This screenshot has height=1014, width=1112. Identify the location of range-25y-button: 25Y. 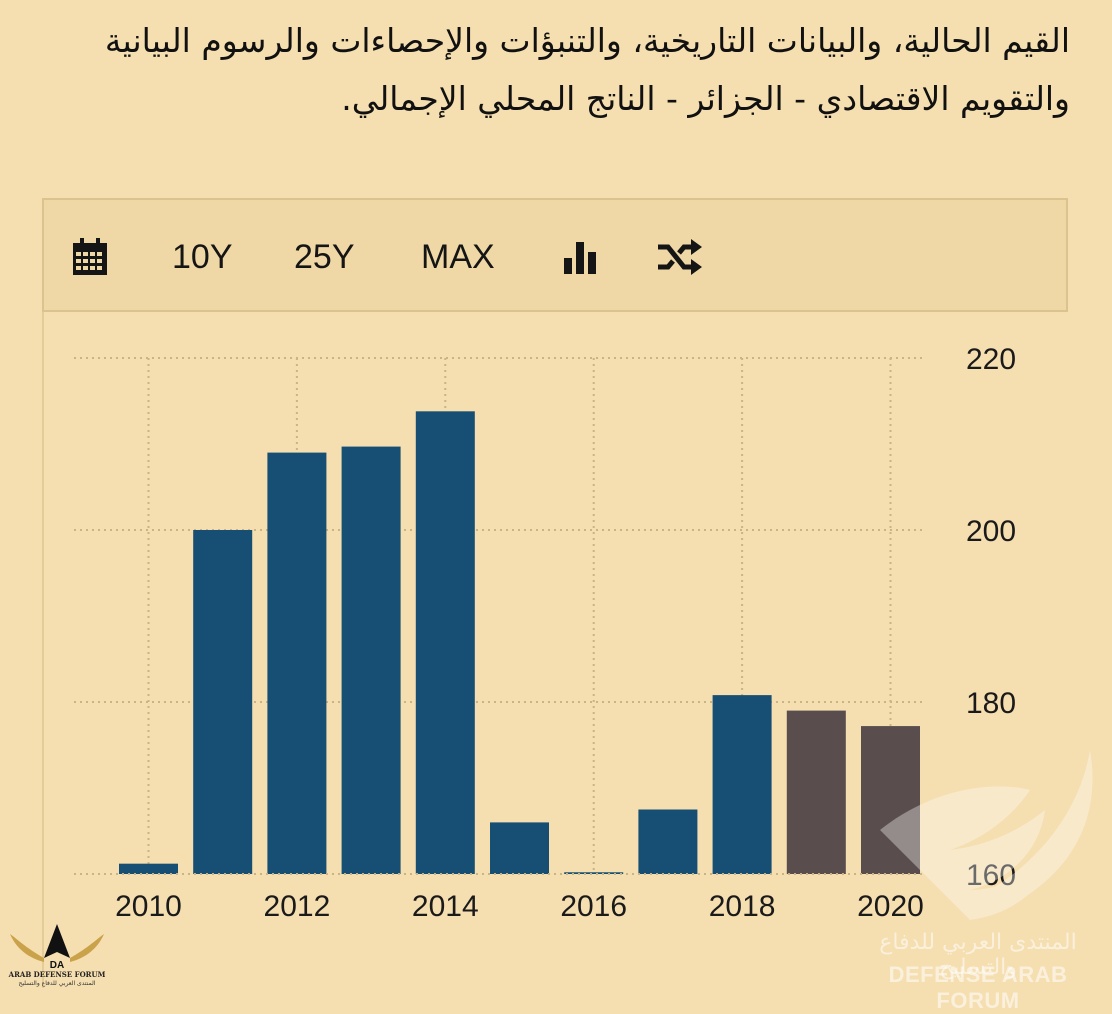
(324, 256).